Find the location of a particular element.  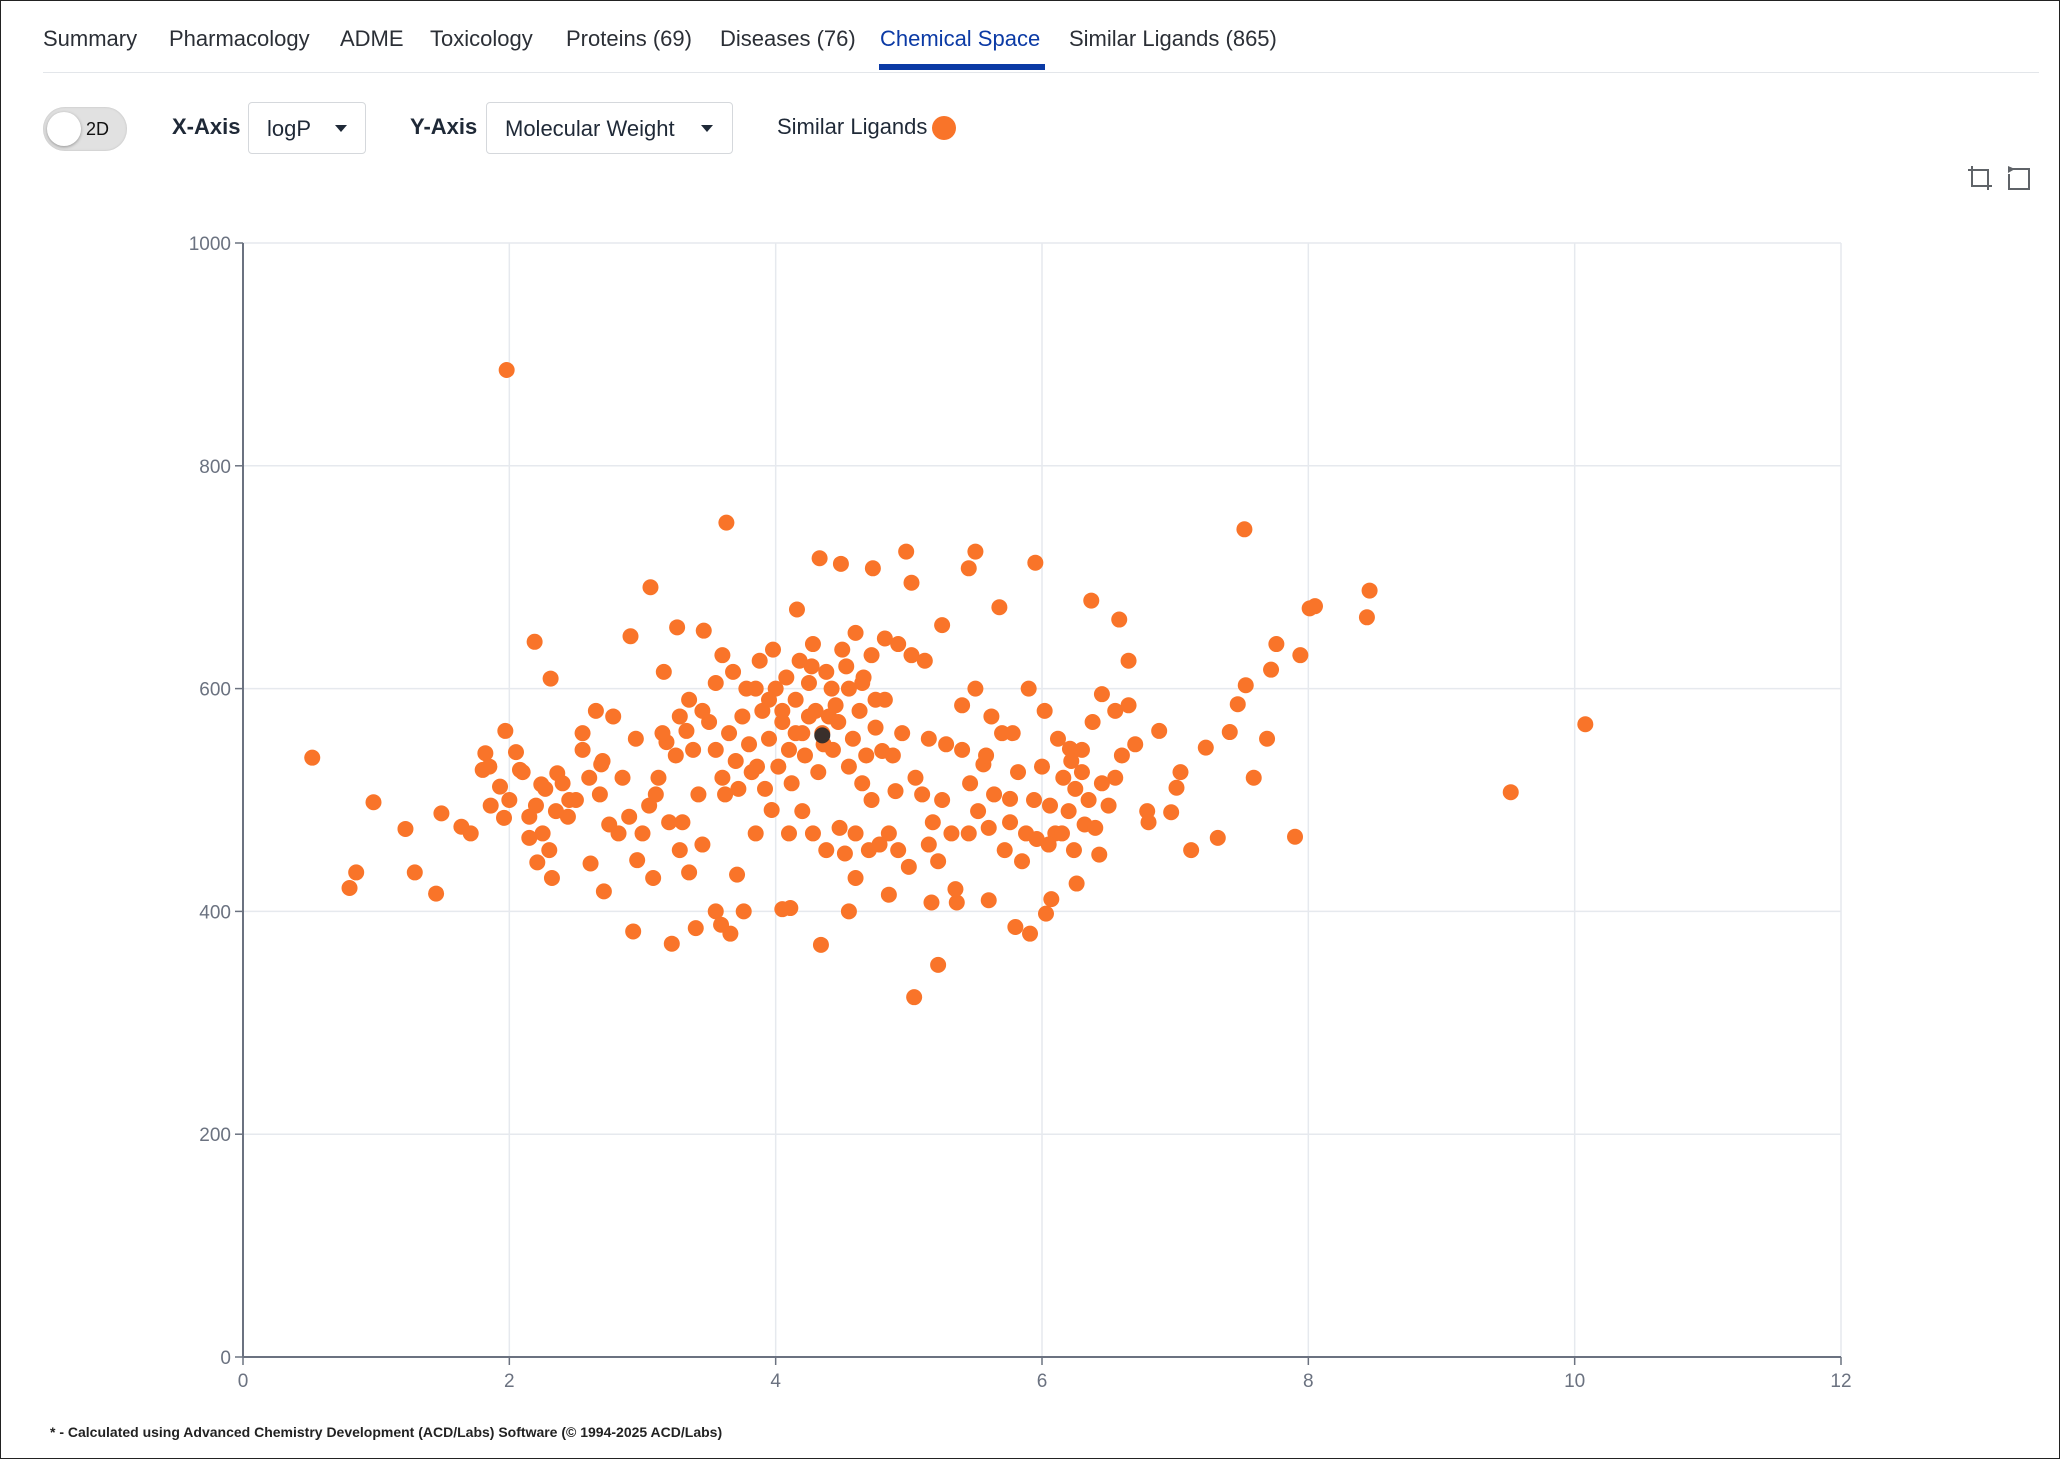

x-tick-label: 8 is located at coordinates (1308, 1381).